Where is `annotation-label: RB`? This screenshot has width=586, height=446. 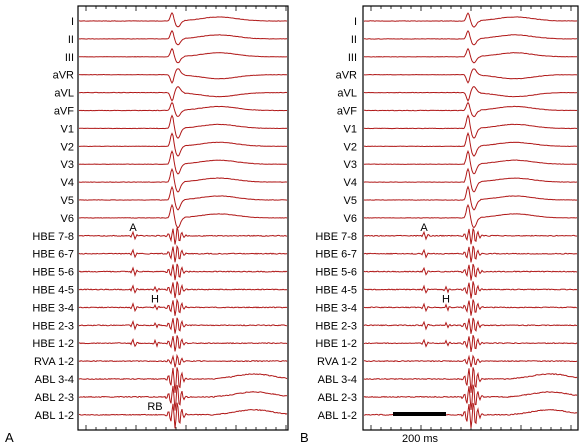
annotation-label: RB is located at coordinates (154, 407).